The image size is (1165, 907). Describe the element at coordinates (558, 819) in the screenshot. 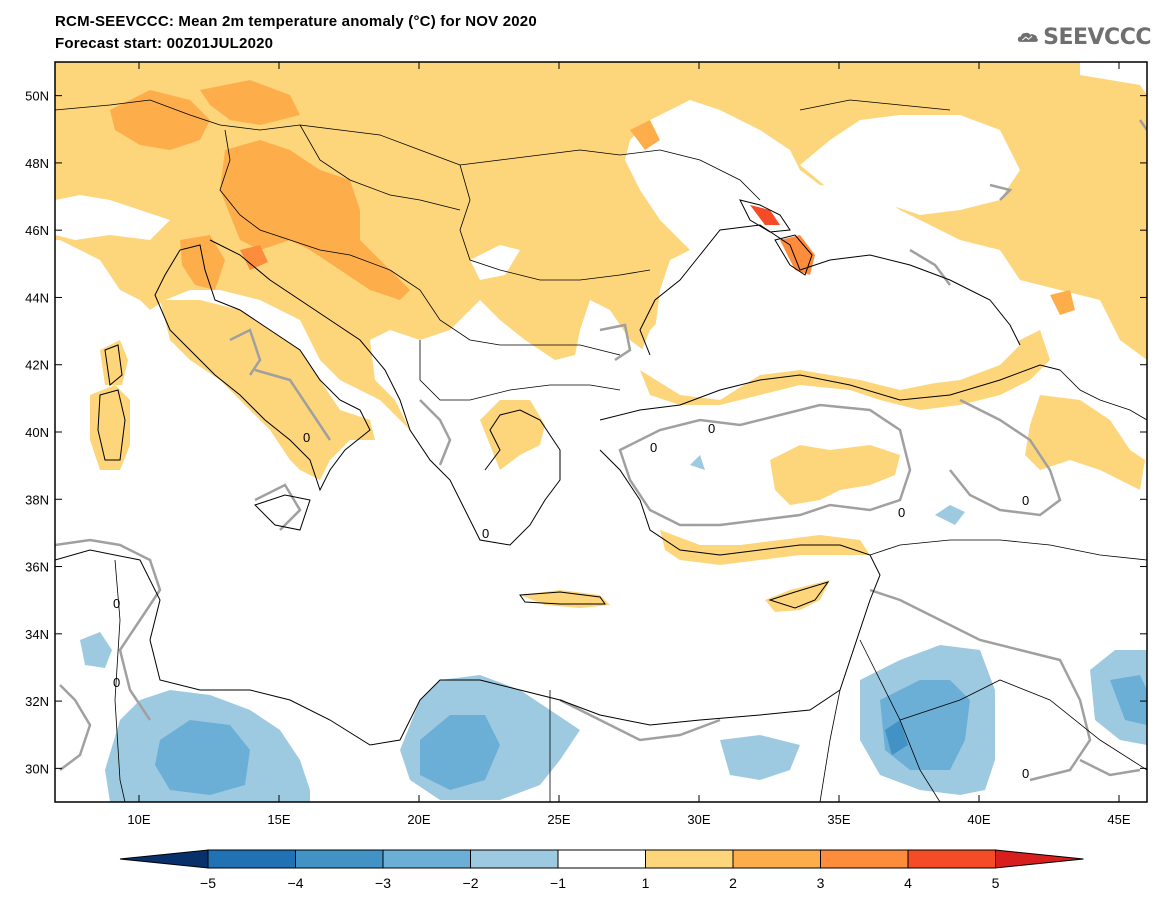

I see `lon-label: 25E` at that location.